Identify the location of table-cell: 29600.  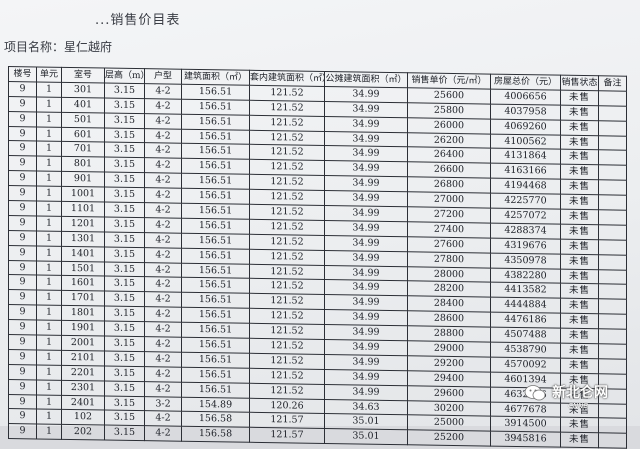
(449, 393).